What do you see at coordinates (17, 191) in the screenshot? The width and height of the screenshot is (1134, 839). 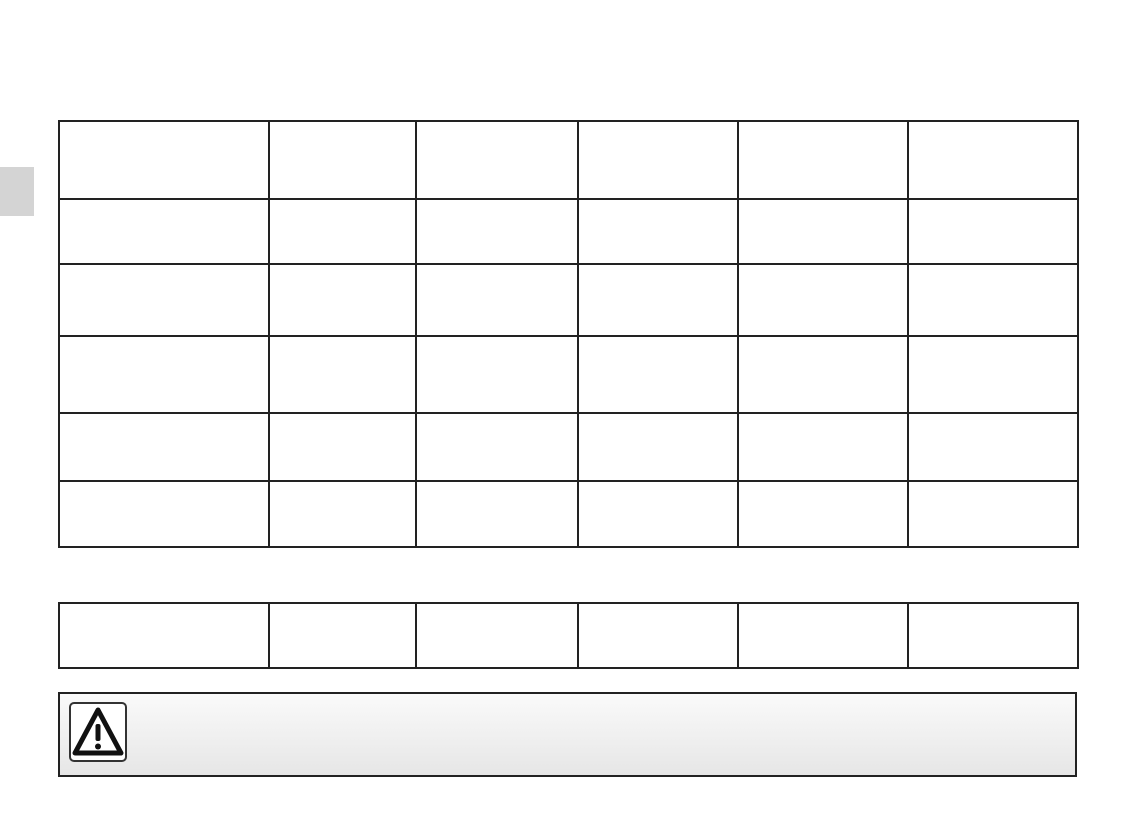 I see `section-side-tab` at bounding box center [17, 191].